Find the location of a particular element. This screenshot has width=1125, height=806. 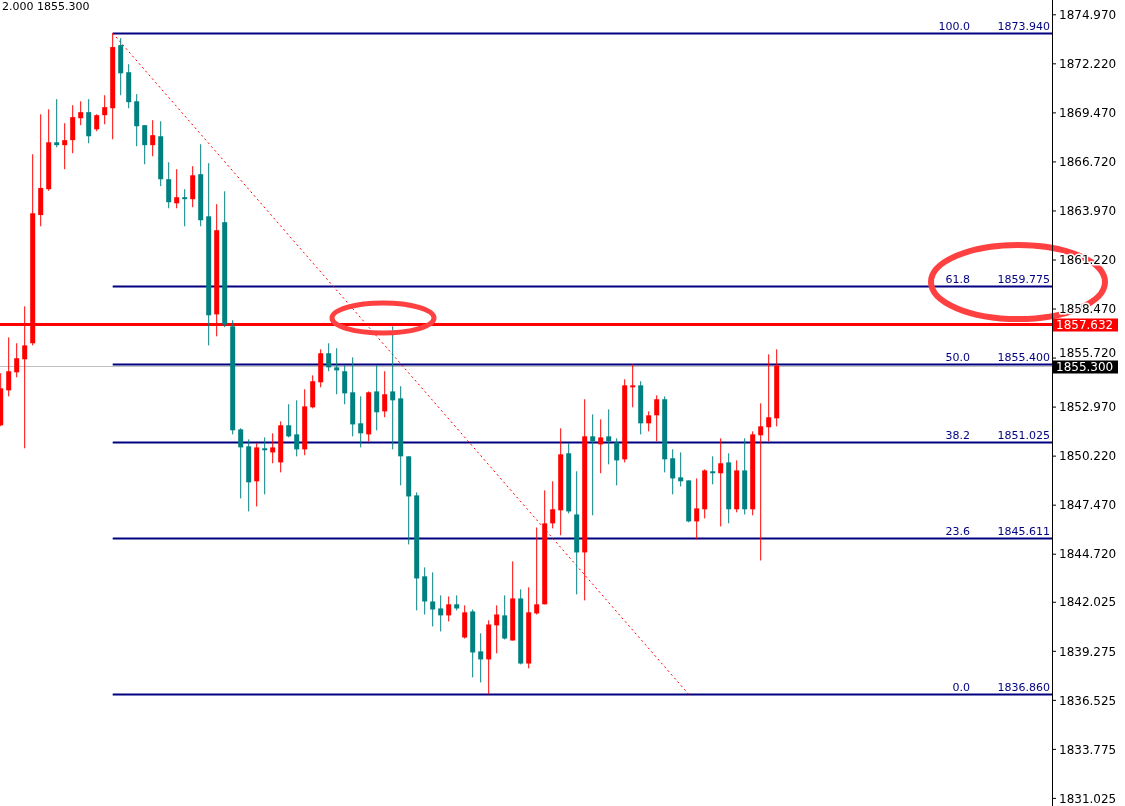

ref-line-label: 1855.400 is located at coordinates (1023, 357).